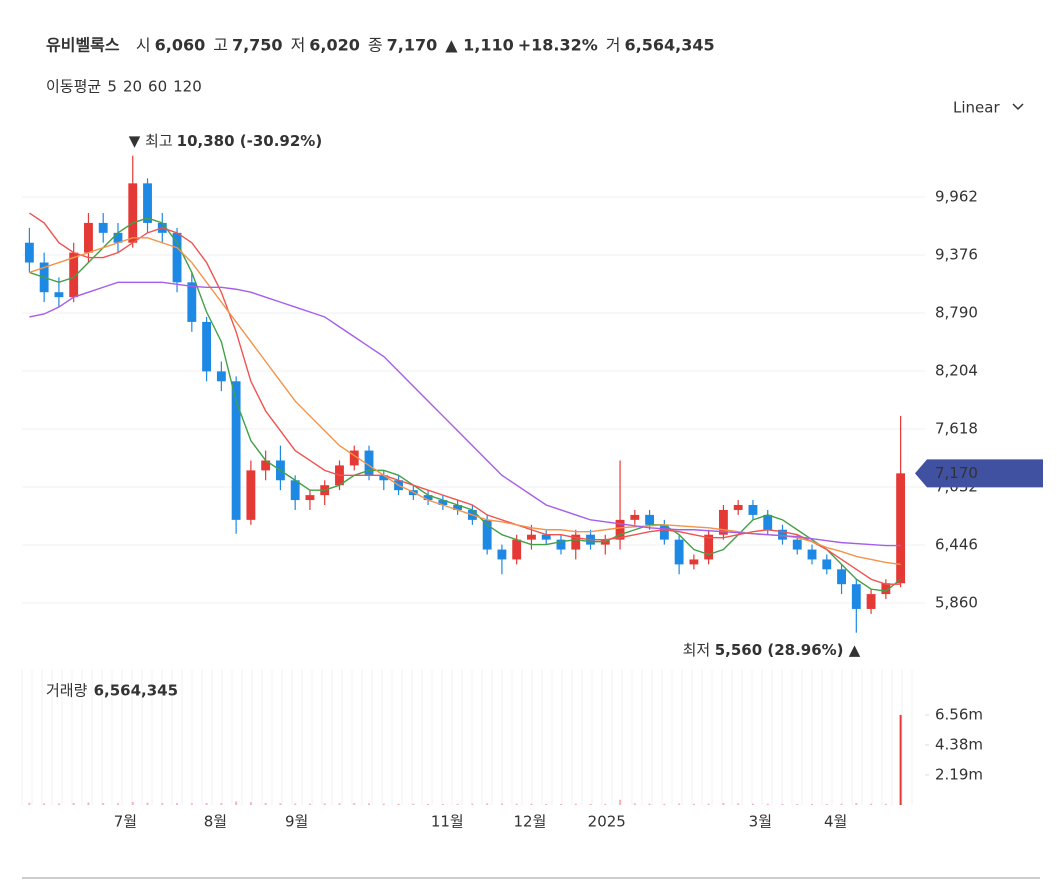  What do you see at coordinates (959, 715) in the screenshot?
I see `y-tick-label: 6.56m` at bounding box center [959, 715].